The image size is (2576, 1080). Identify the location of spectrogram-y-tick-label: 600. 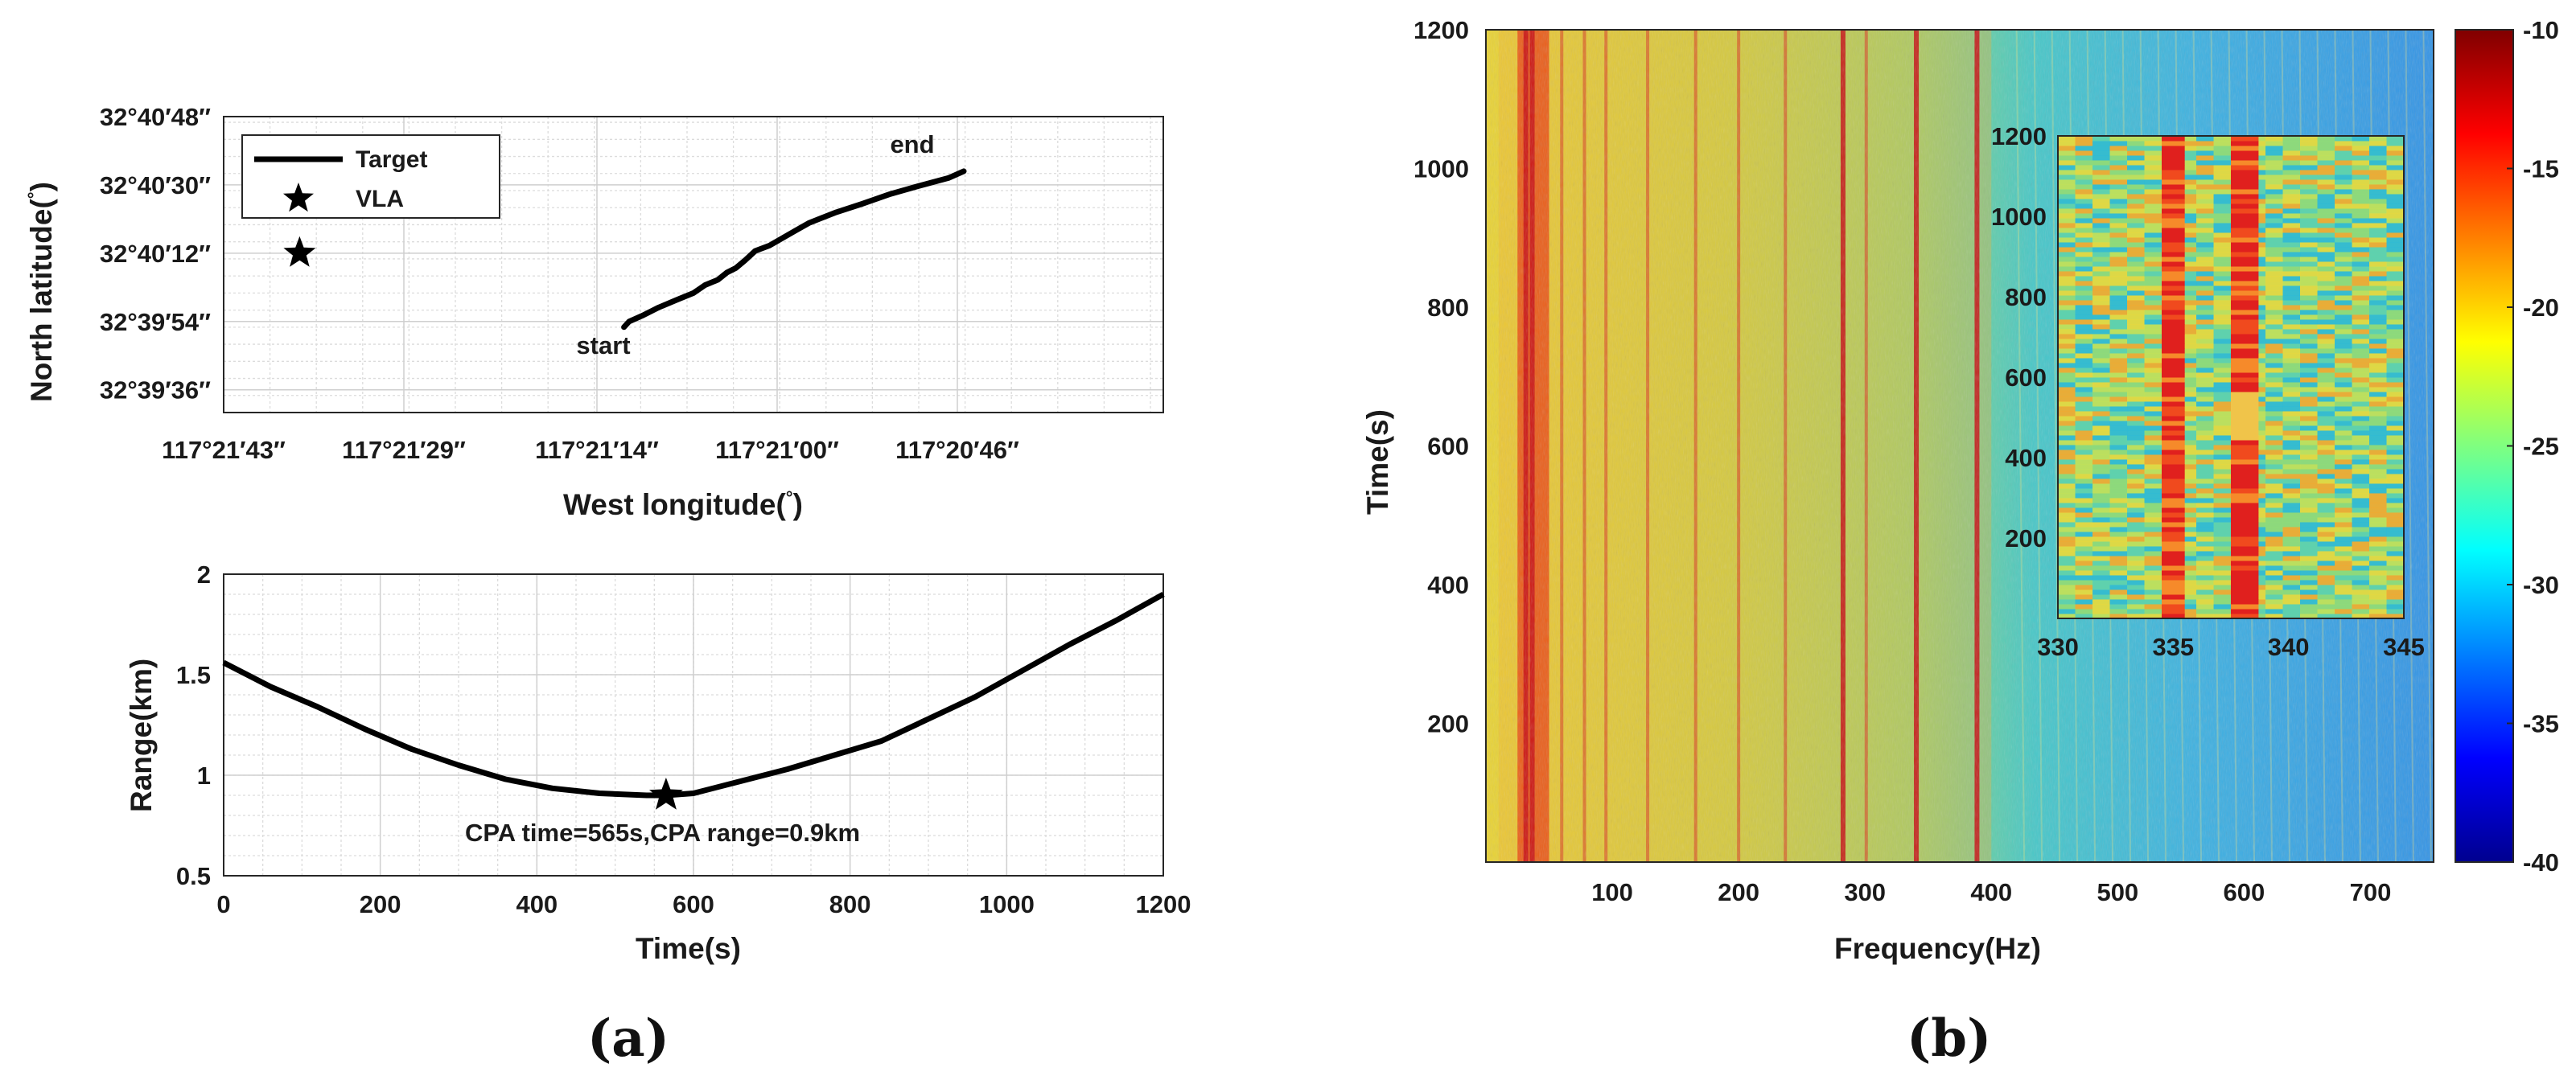
(1448, 447).